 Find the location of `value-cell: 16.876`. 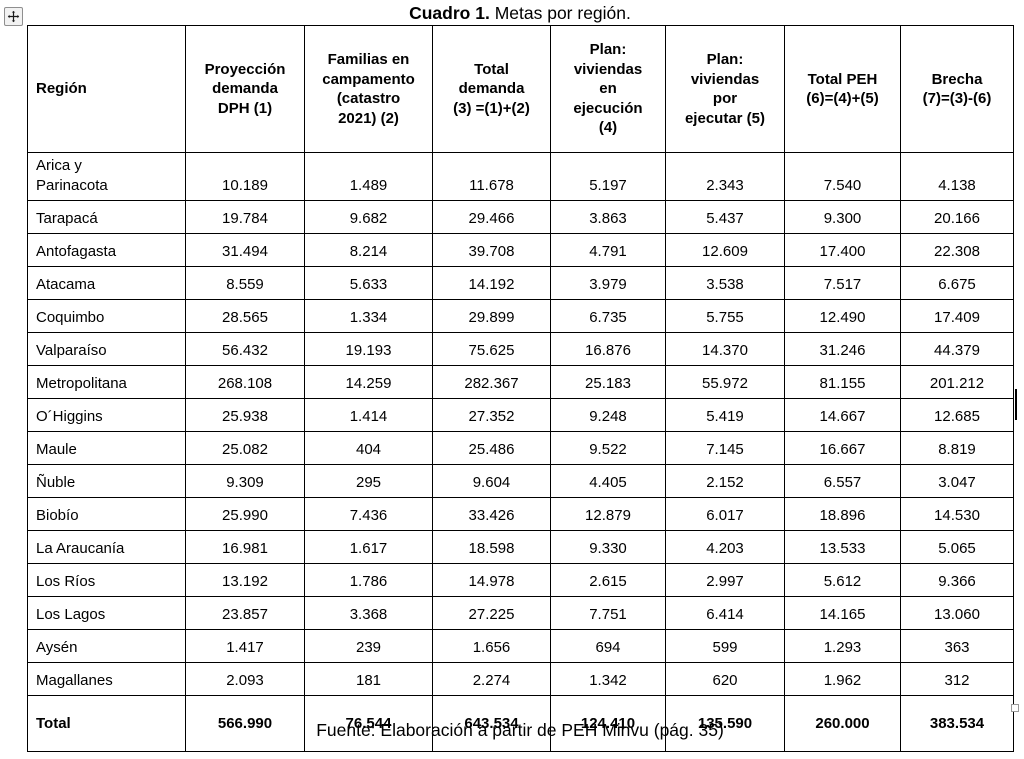

value-cell: 16.876 is located at coordinates (608, 349).